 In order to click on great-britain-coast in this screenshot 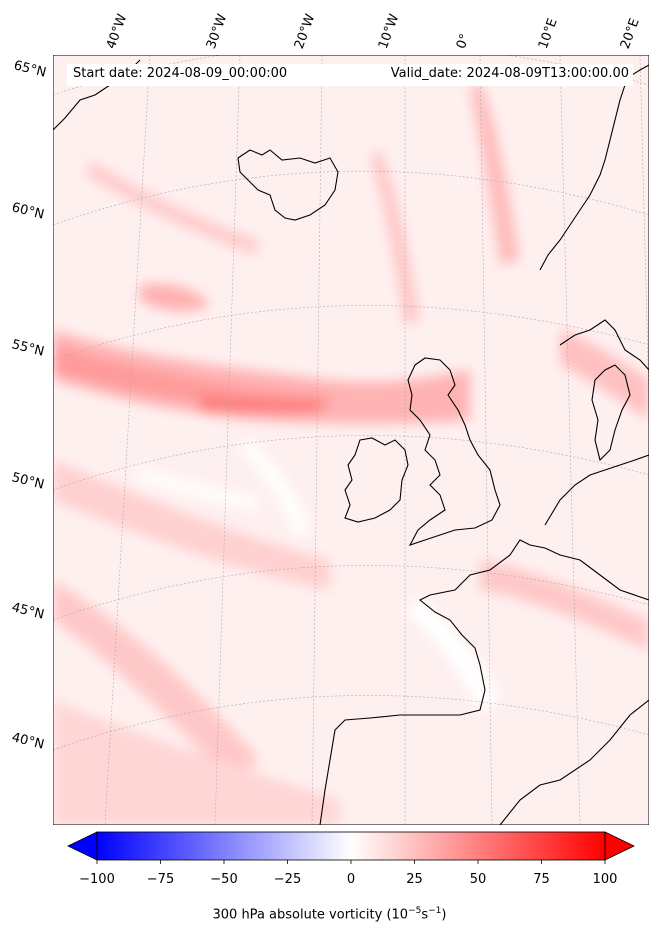, I will do `click(454, 451)`.